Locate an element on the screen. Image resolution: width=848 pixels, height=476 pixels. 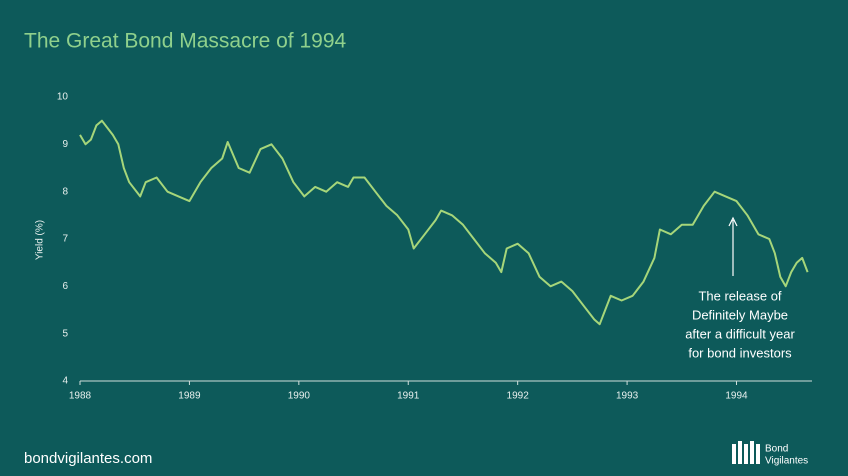
x-tick-label: 1993 is located at coordinates (627, 396).